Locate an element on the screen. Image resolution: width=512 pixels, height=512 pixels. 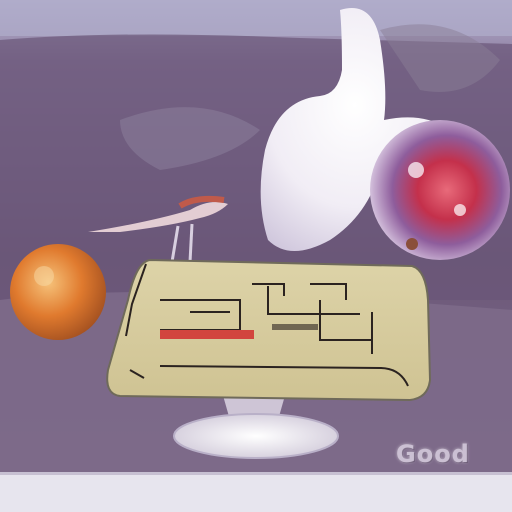
bird-body is located at coordinates (158, 217).